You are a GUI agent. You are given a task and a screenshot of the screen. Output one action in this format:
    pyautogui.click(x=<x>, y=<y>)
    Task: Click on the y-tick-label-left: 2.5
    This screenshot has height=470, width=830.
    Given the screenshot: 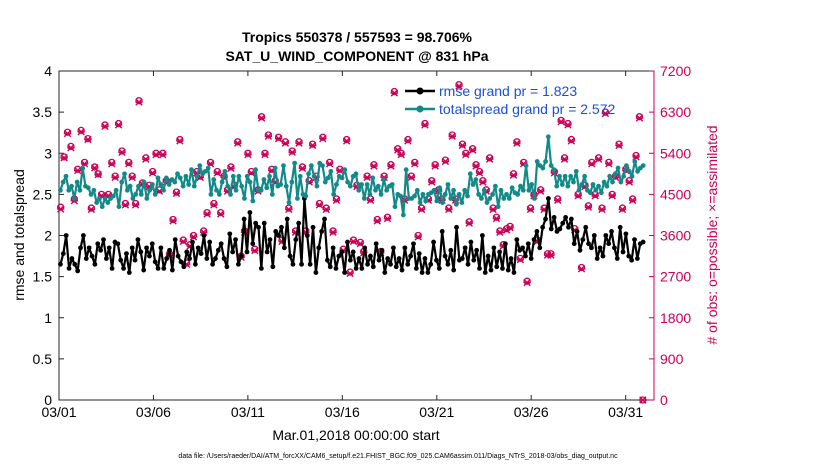 What is the action you would take?
    pyautogui.click(x=43, y=194)
    